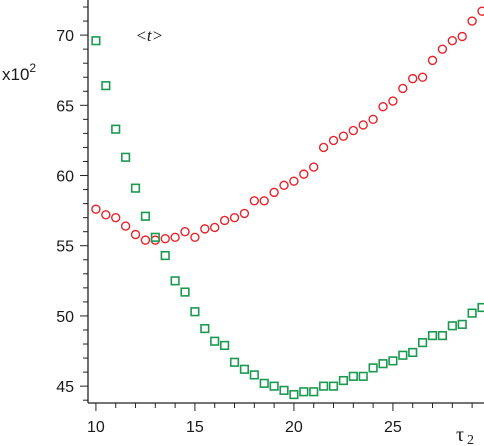  What do you see at coordinates (195, 427) in the screenshot?
I see `x-tick-label: 15` at bounding box center [195, 427].